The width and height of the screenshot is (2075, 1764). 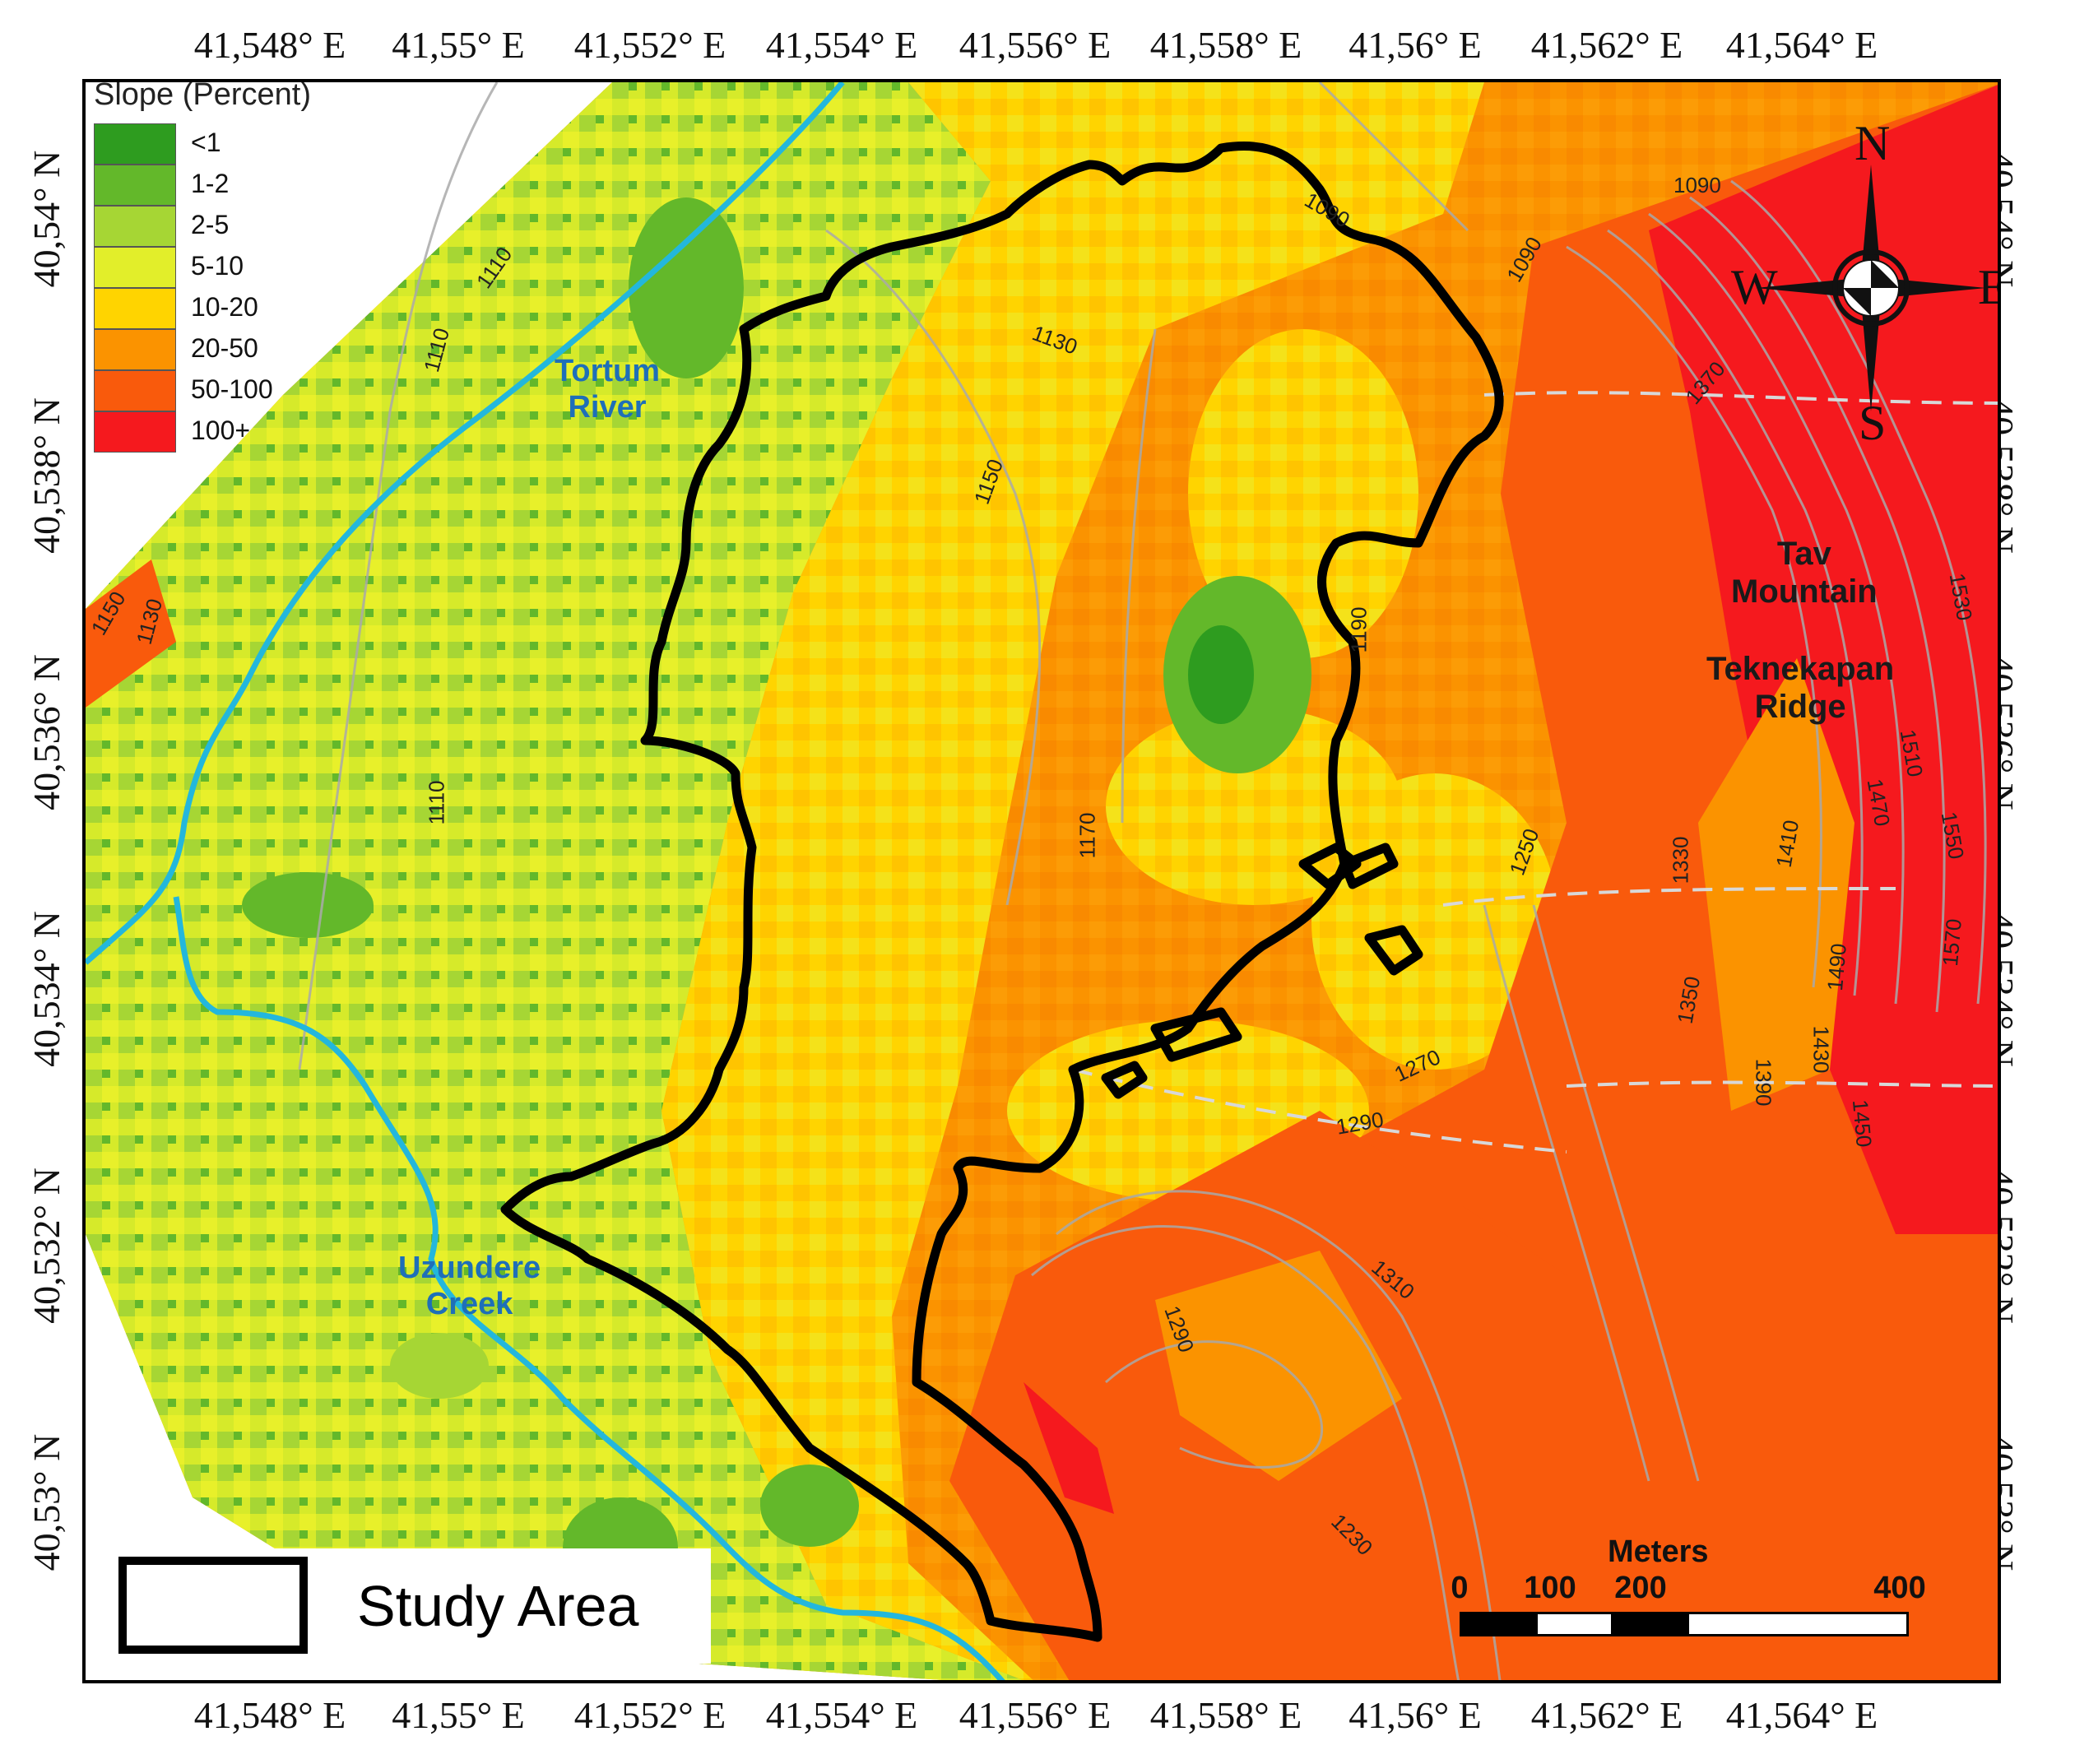 I want to click on nw-steep-patch, so click(x=131, y=633).